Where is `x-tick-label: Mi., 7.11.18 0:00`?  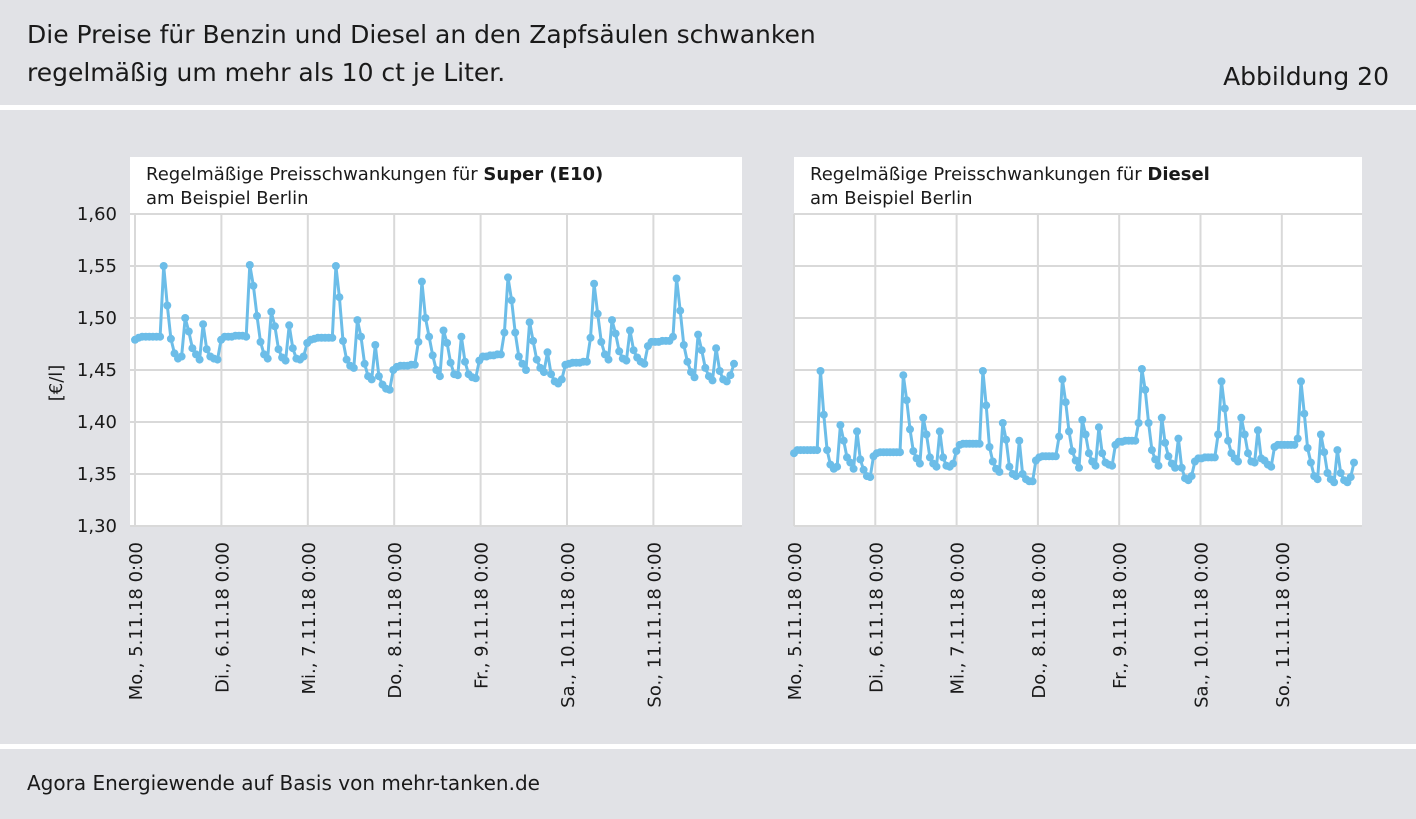
x-tick-label: Mi., 7.11.18 0:00 is located at coordinates (958, 618).